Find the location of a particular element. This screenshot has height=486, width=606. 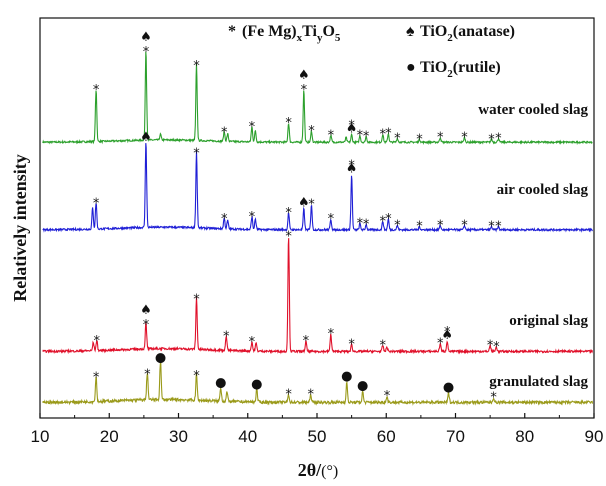

x-tick-label: 20 is located at coordinates (109, 436).